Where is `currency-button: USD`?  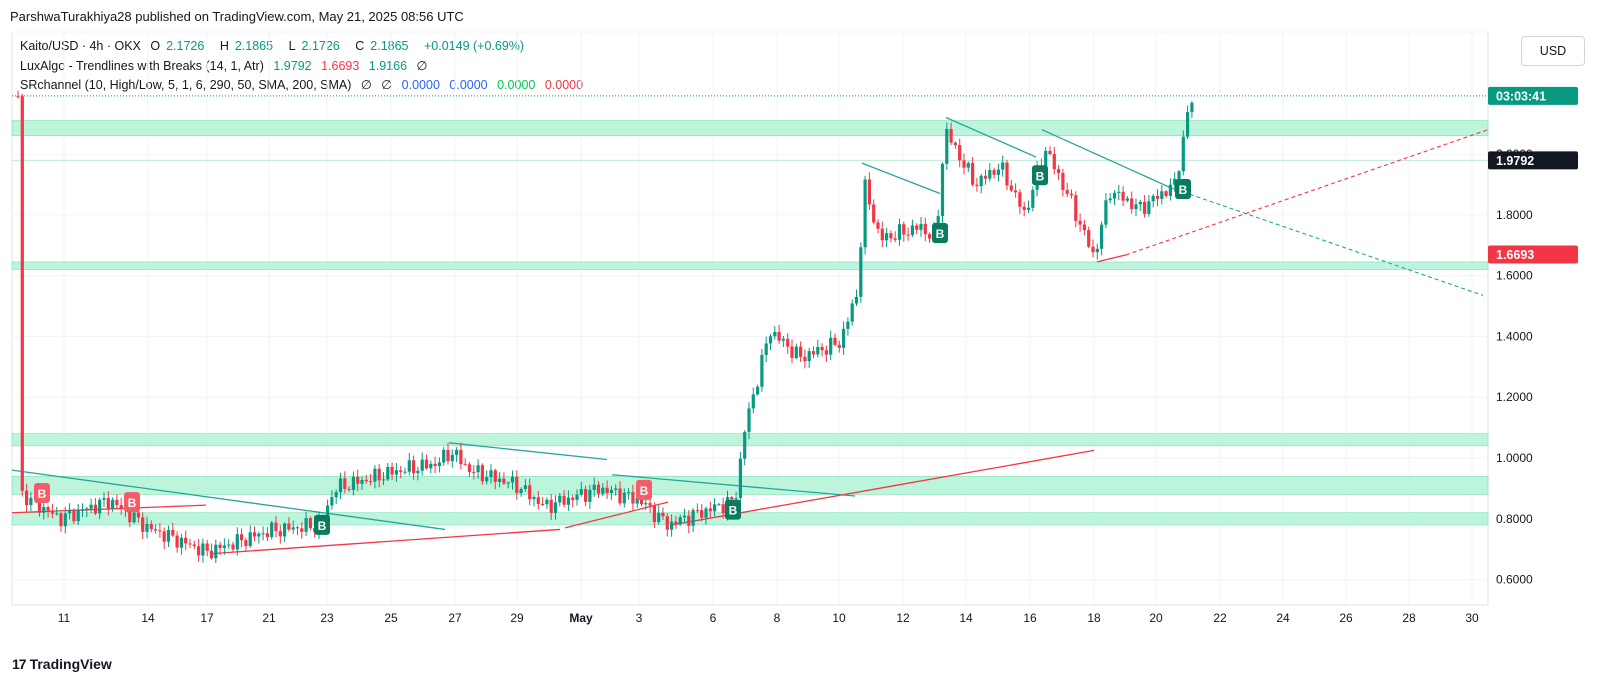 currency-button: USD is located at coordinates (1553, 51).